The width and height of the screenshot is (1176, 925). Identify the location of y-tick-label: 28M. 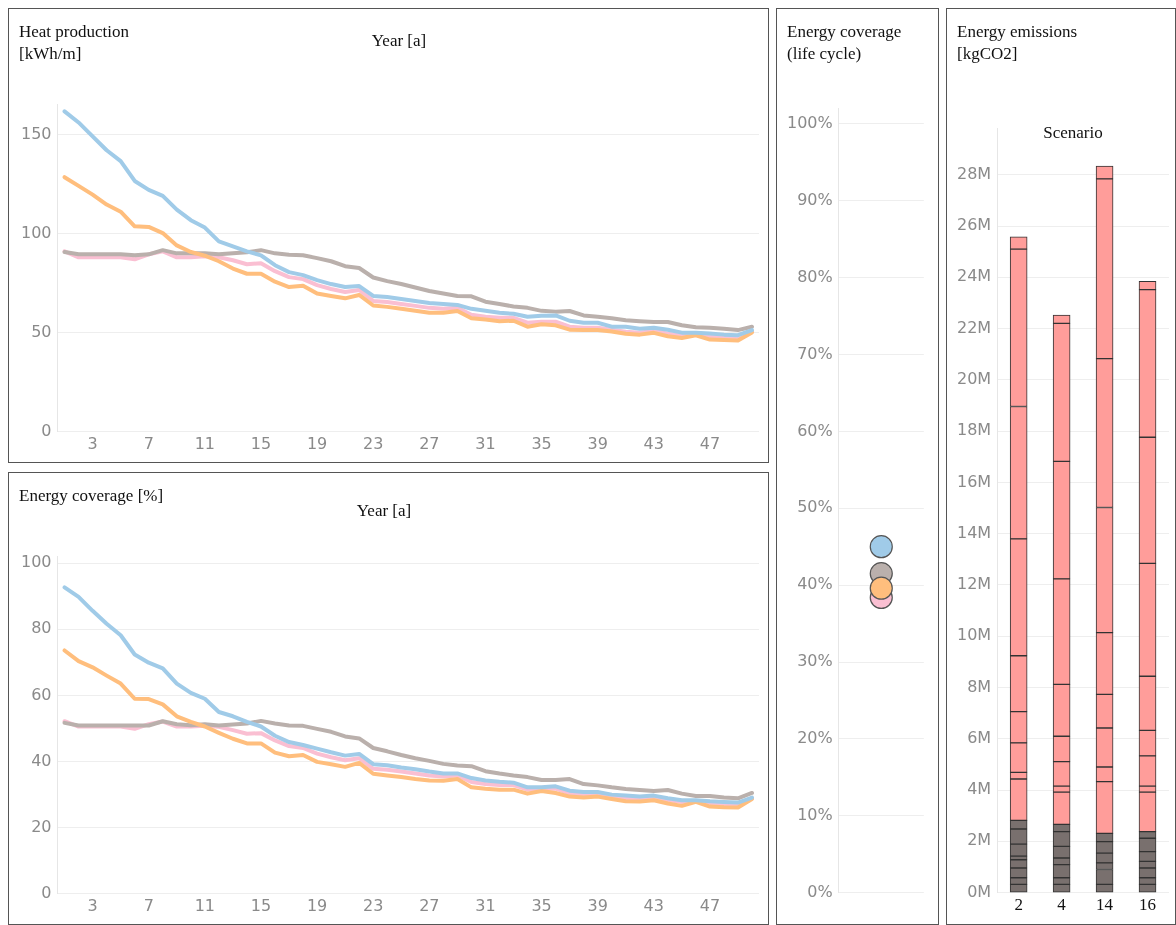
(974, 173).